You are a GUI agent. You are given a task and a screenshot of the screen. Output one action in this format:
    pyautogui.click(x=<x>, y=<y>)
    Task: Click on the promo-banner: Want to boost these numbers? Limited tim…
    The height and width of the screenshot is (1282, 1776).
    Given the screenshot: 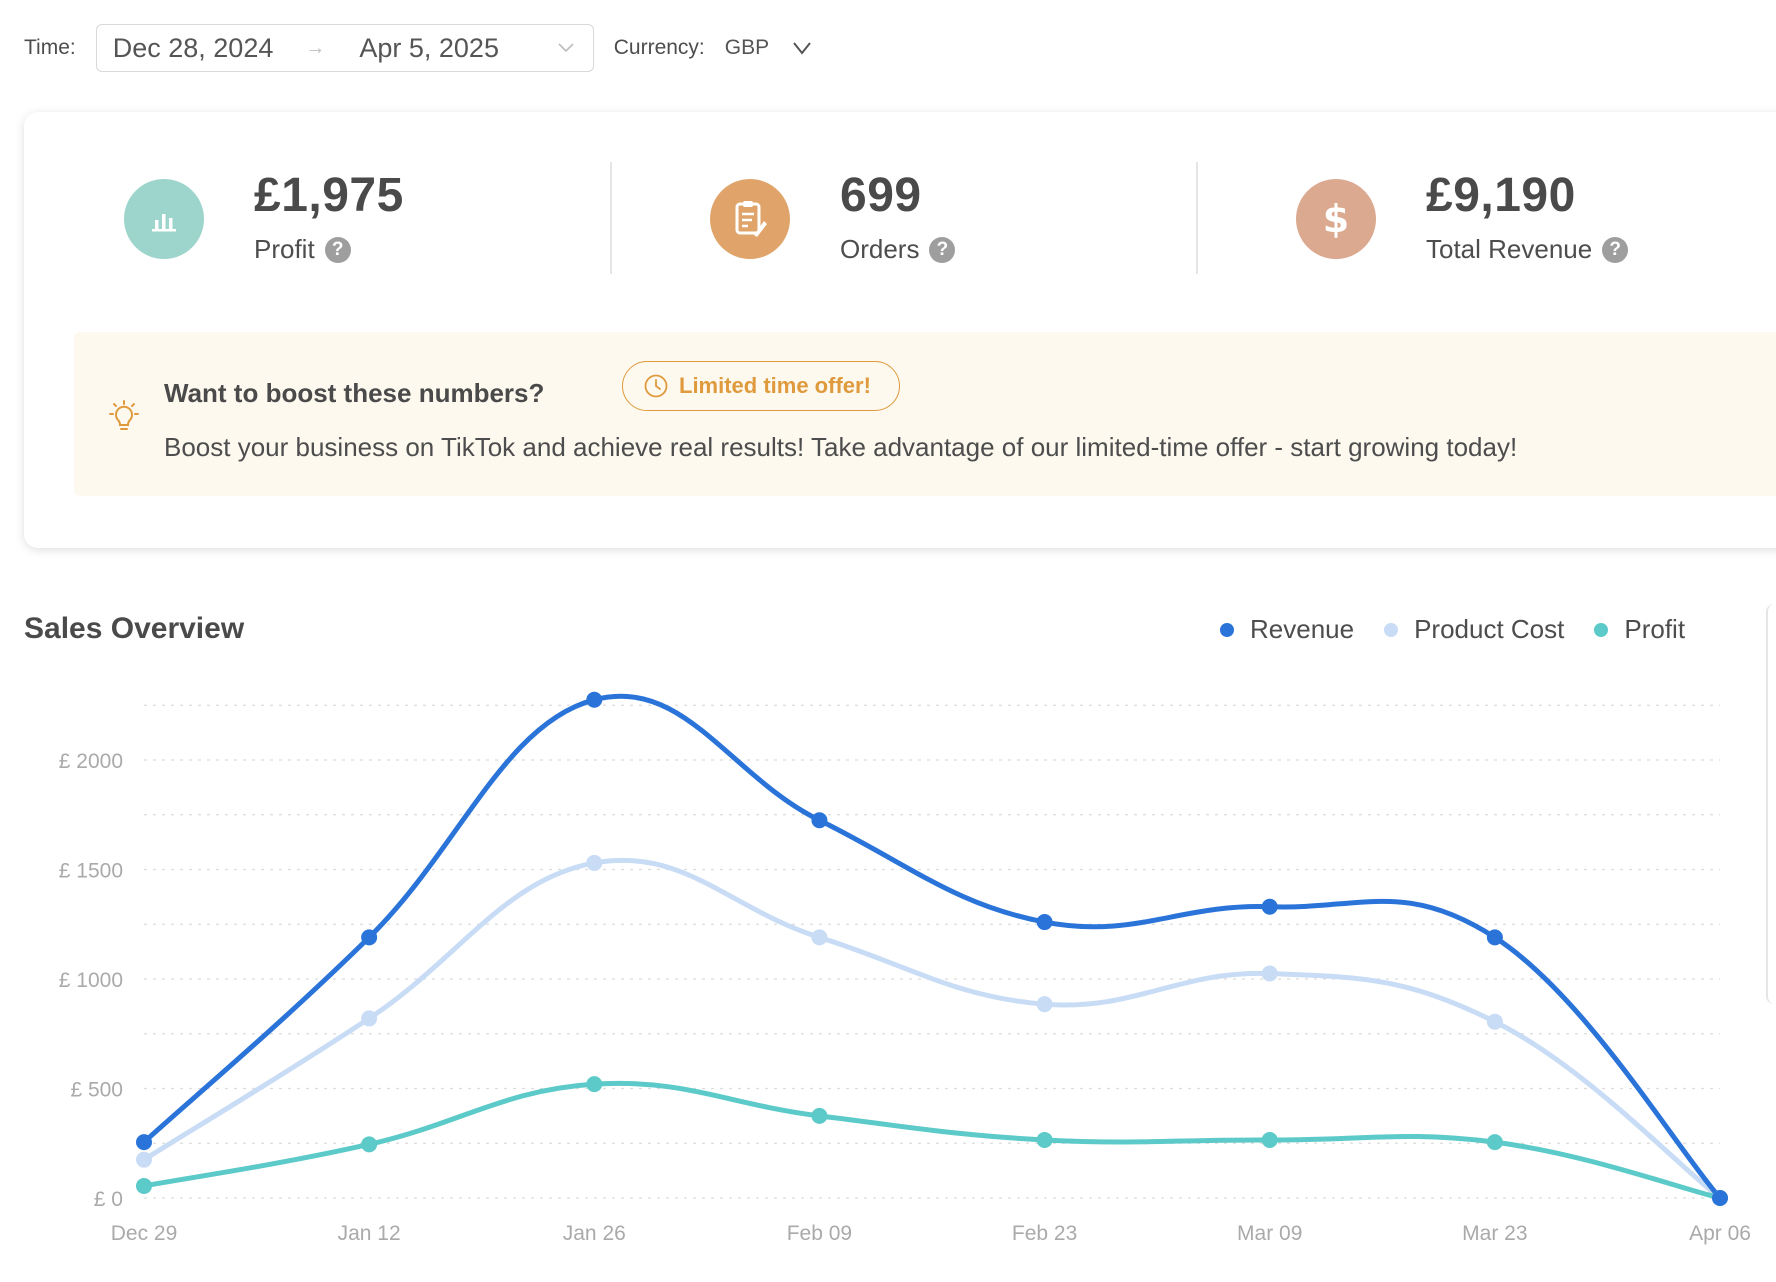 What is the action you would take?
    pyautogui.click(x=925, y=414)
    